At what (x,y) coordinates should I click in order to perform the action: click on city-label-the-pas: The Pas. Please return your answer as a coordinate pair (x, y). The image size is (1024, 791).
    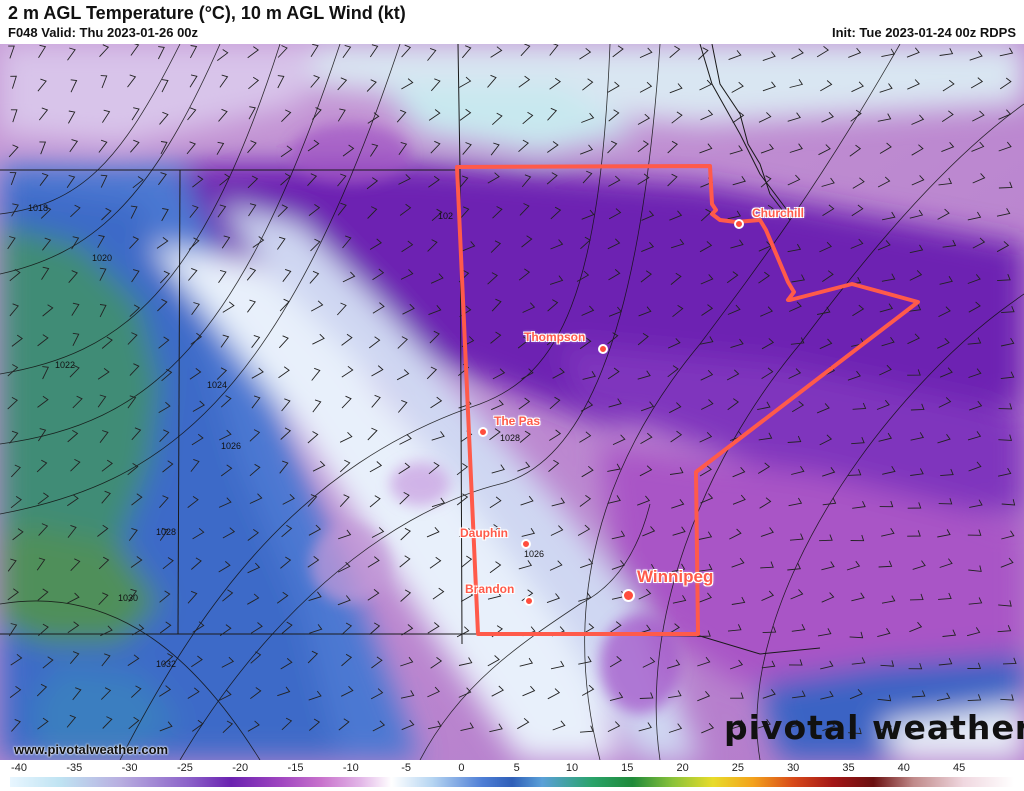
    Looking at the image, I should click on (517, 421).